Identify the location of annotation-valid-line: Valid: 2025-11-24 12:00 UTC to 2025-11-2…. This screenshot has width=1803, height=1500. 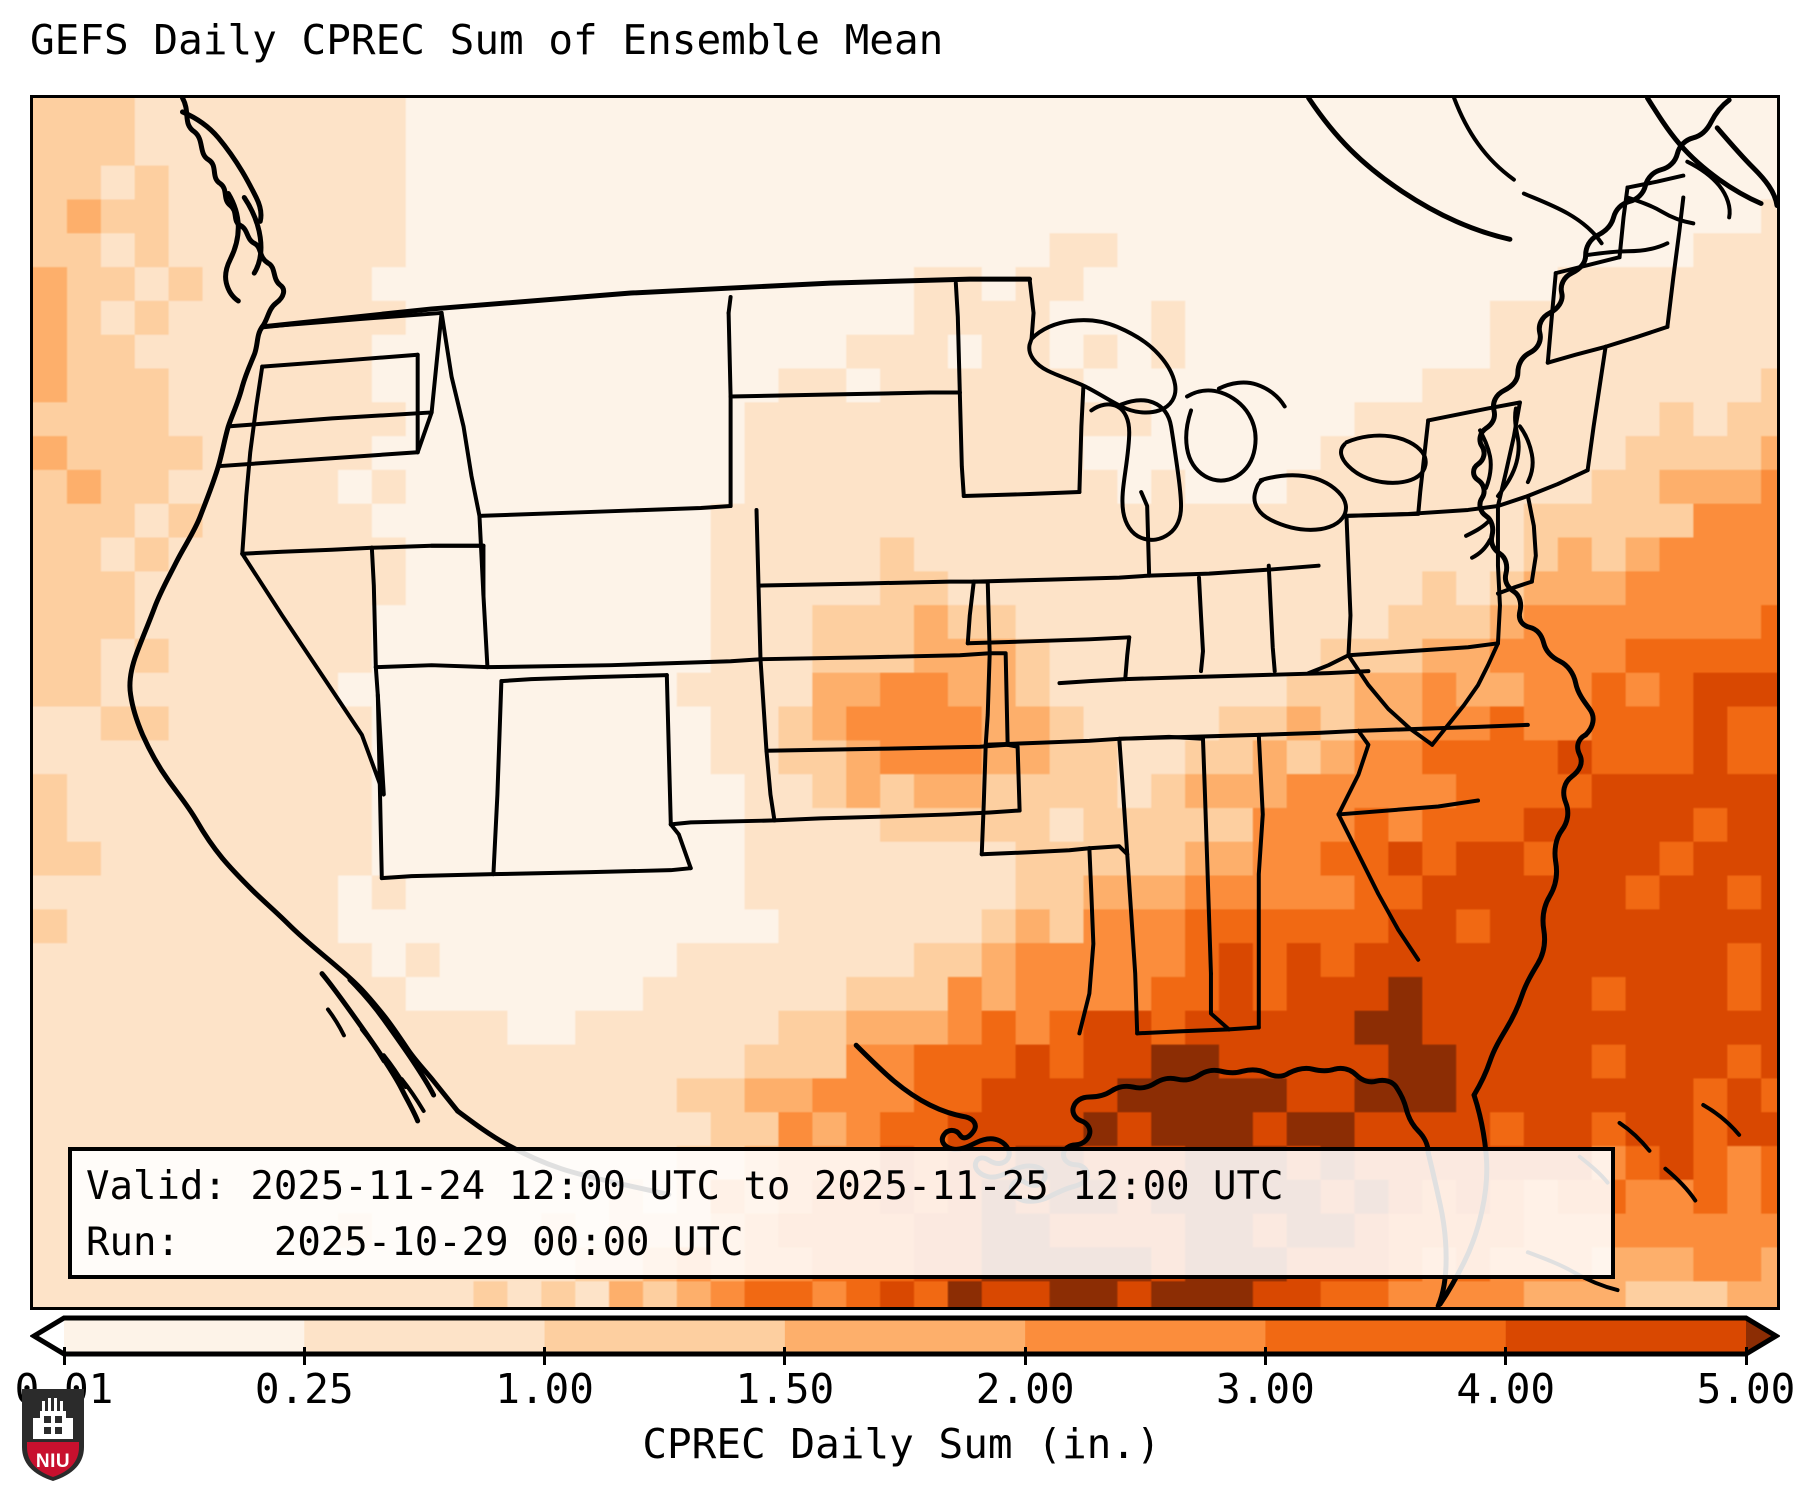
(685, 1186).